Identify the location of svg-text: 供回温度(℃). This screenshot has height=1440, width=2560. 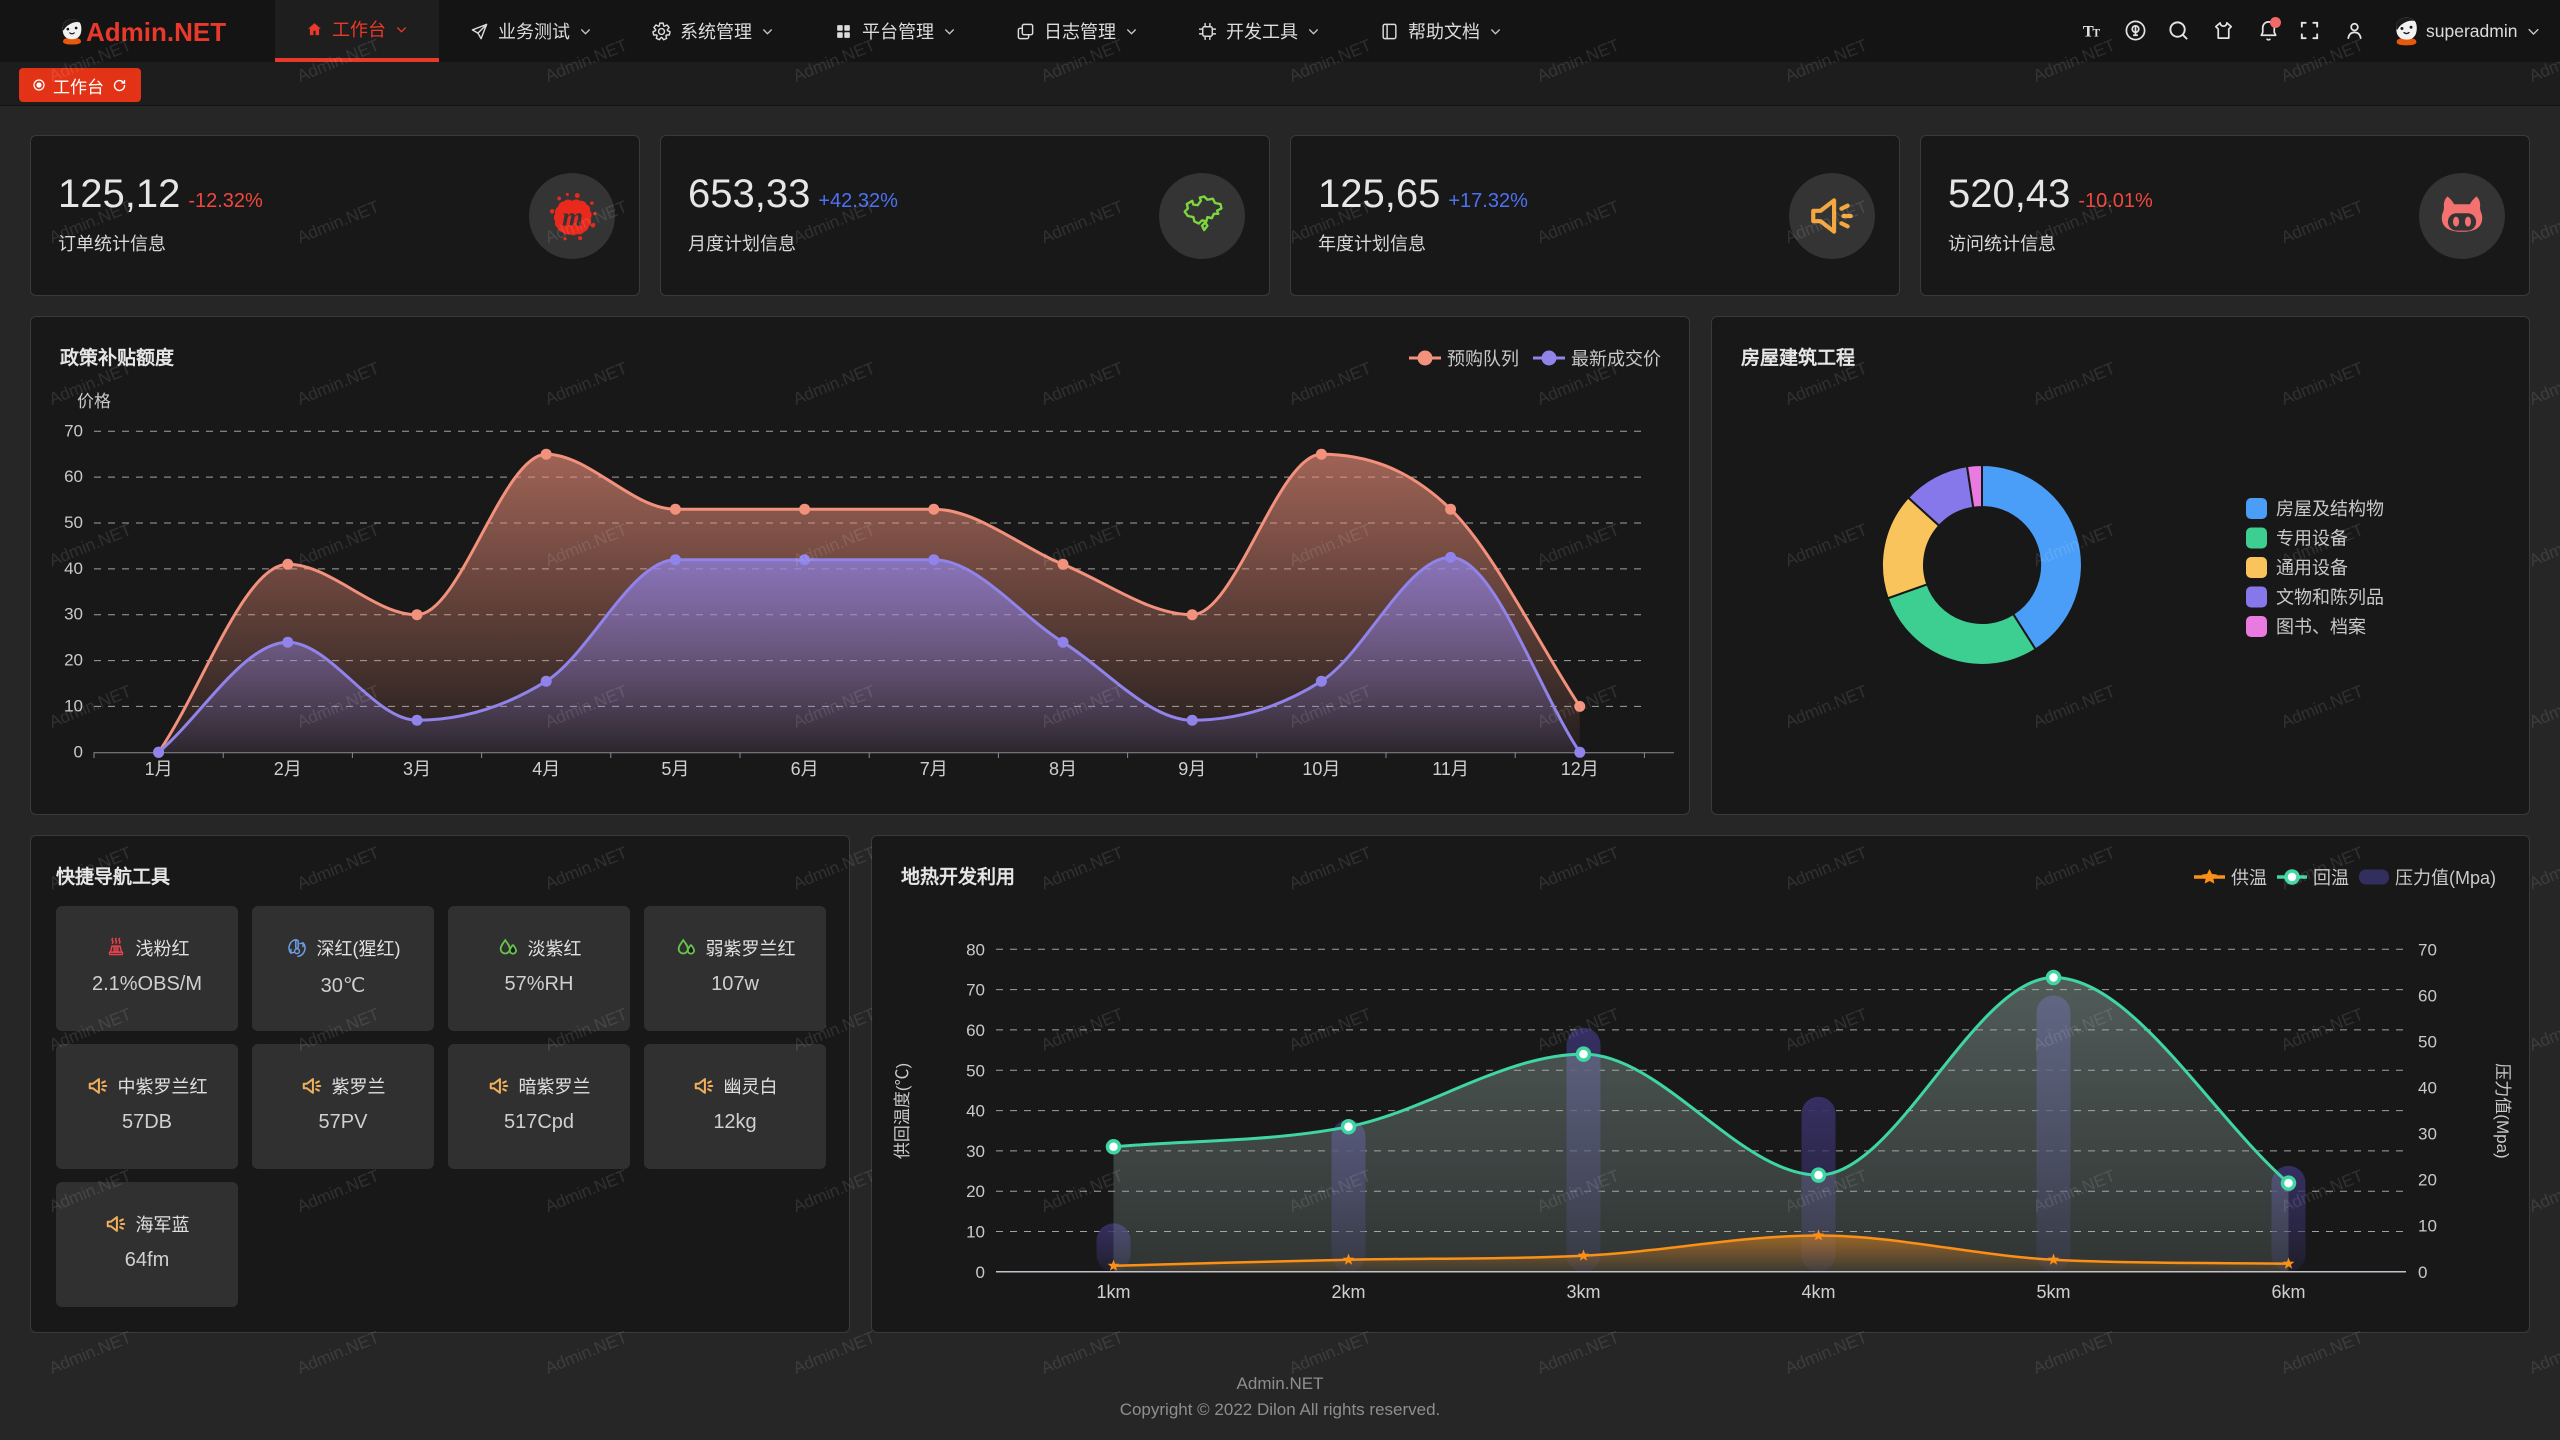
(902, 1111).